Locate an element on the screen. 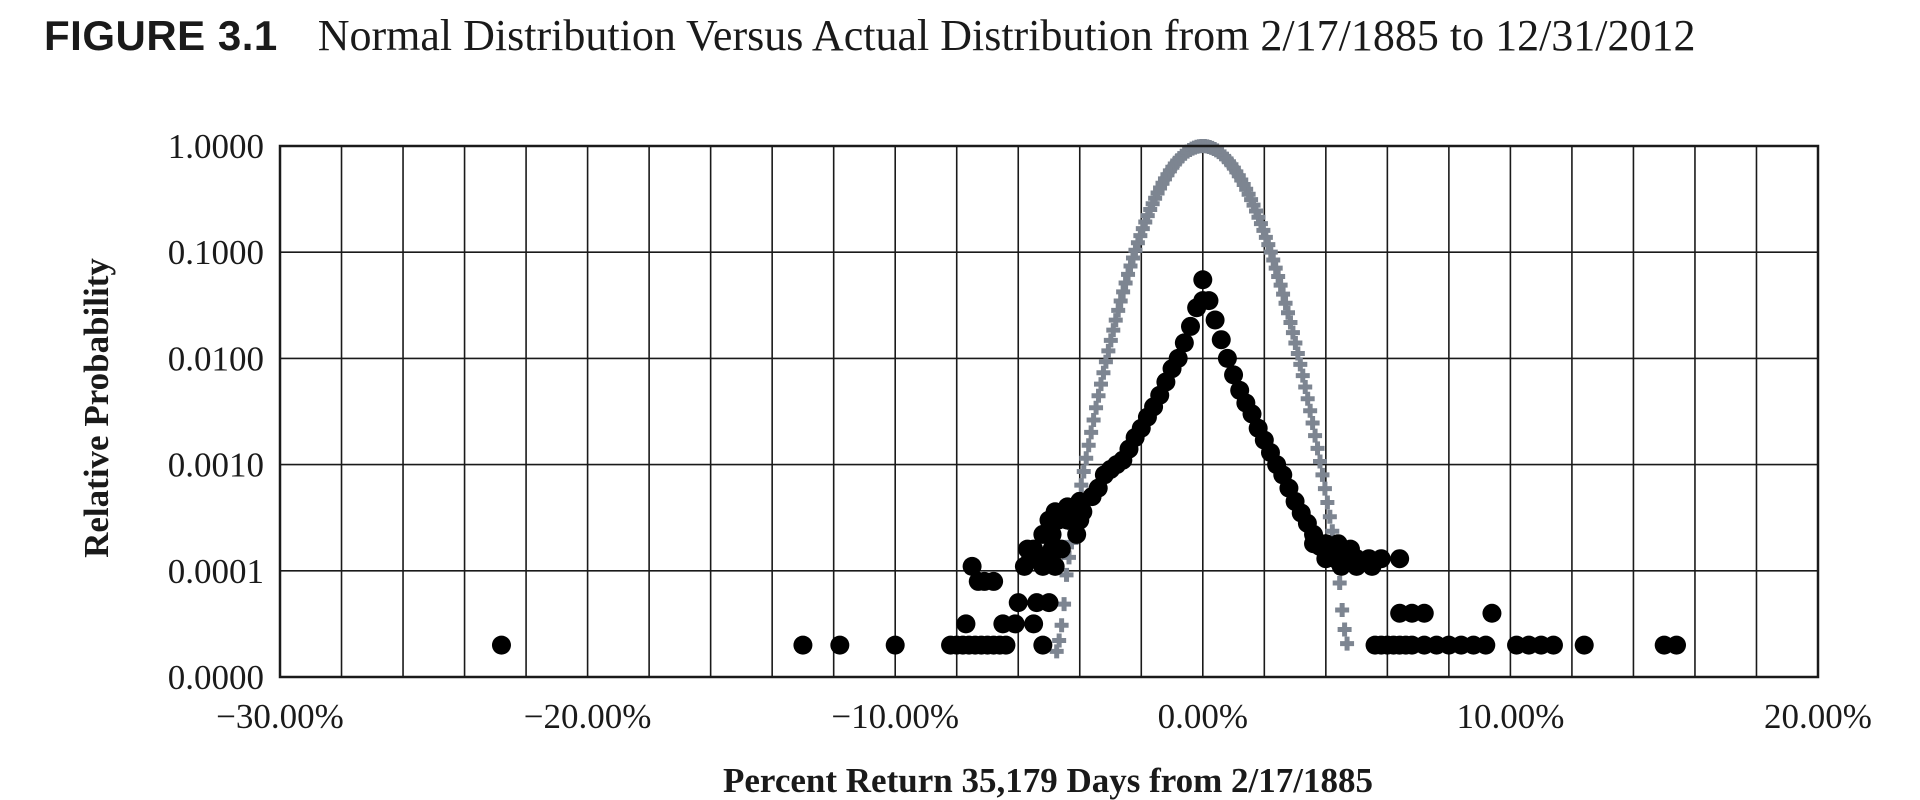 Image resolution: width=1920 pixels, height=800 pixels. y-axis-label: Relative Probability is located at coordinates (96, 408).